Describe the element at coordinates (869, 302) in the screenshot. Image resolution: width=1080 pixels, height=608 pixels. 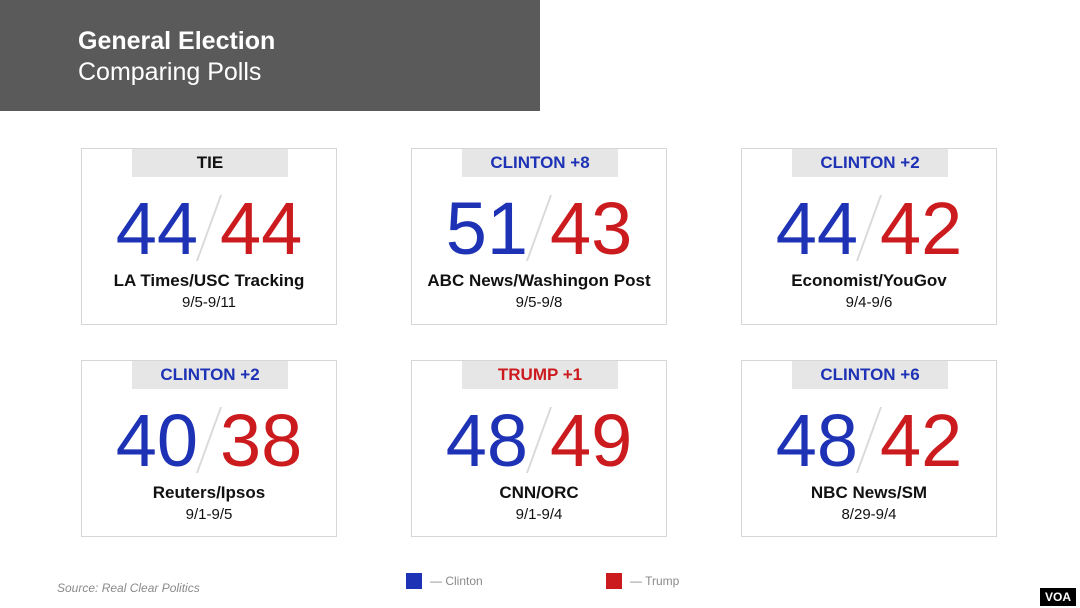
I see `poll-dates: 9/4-9/6` at that location.